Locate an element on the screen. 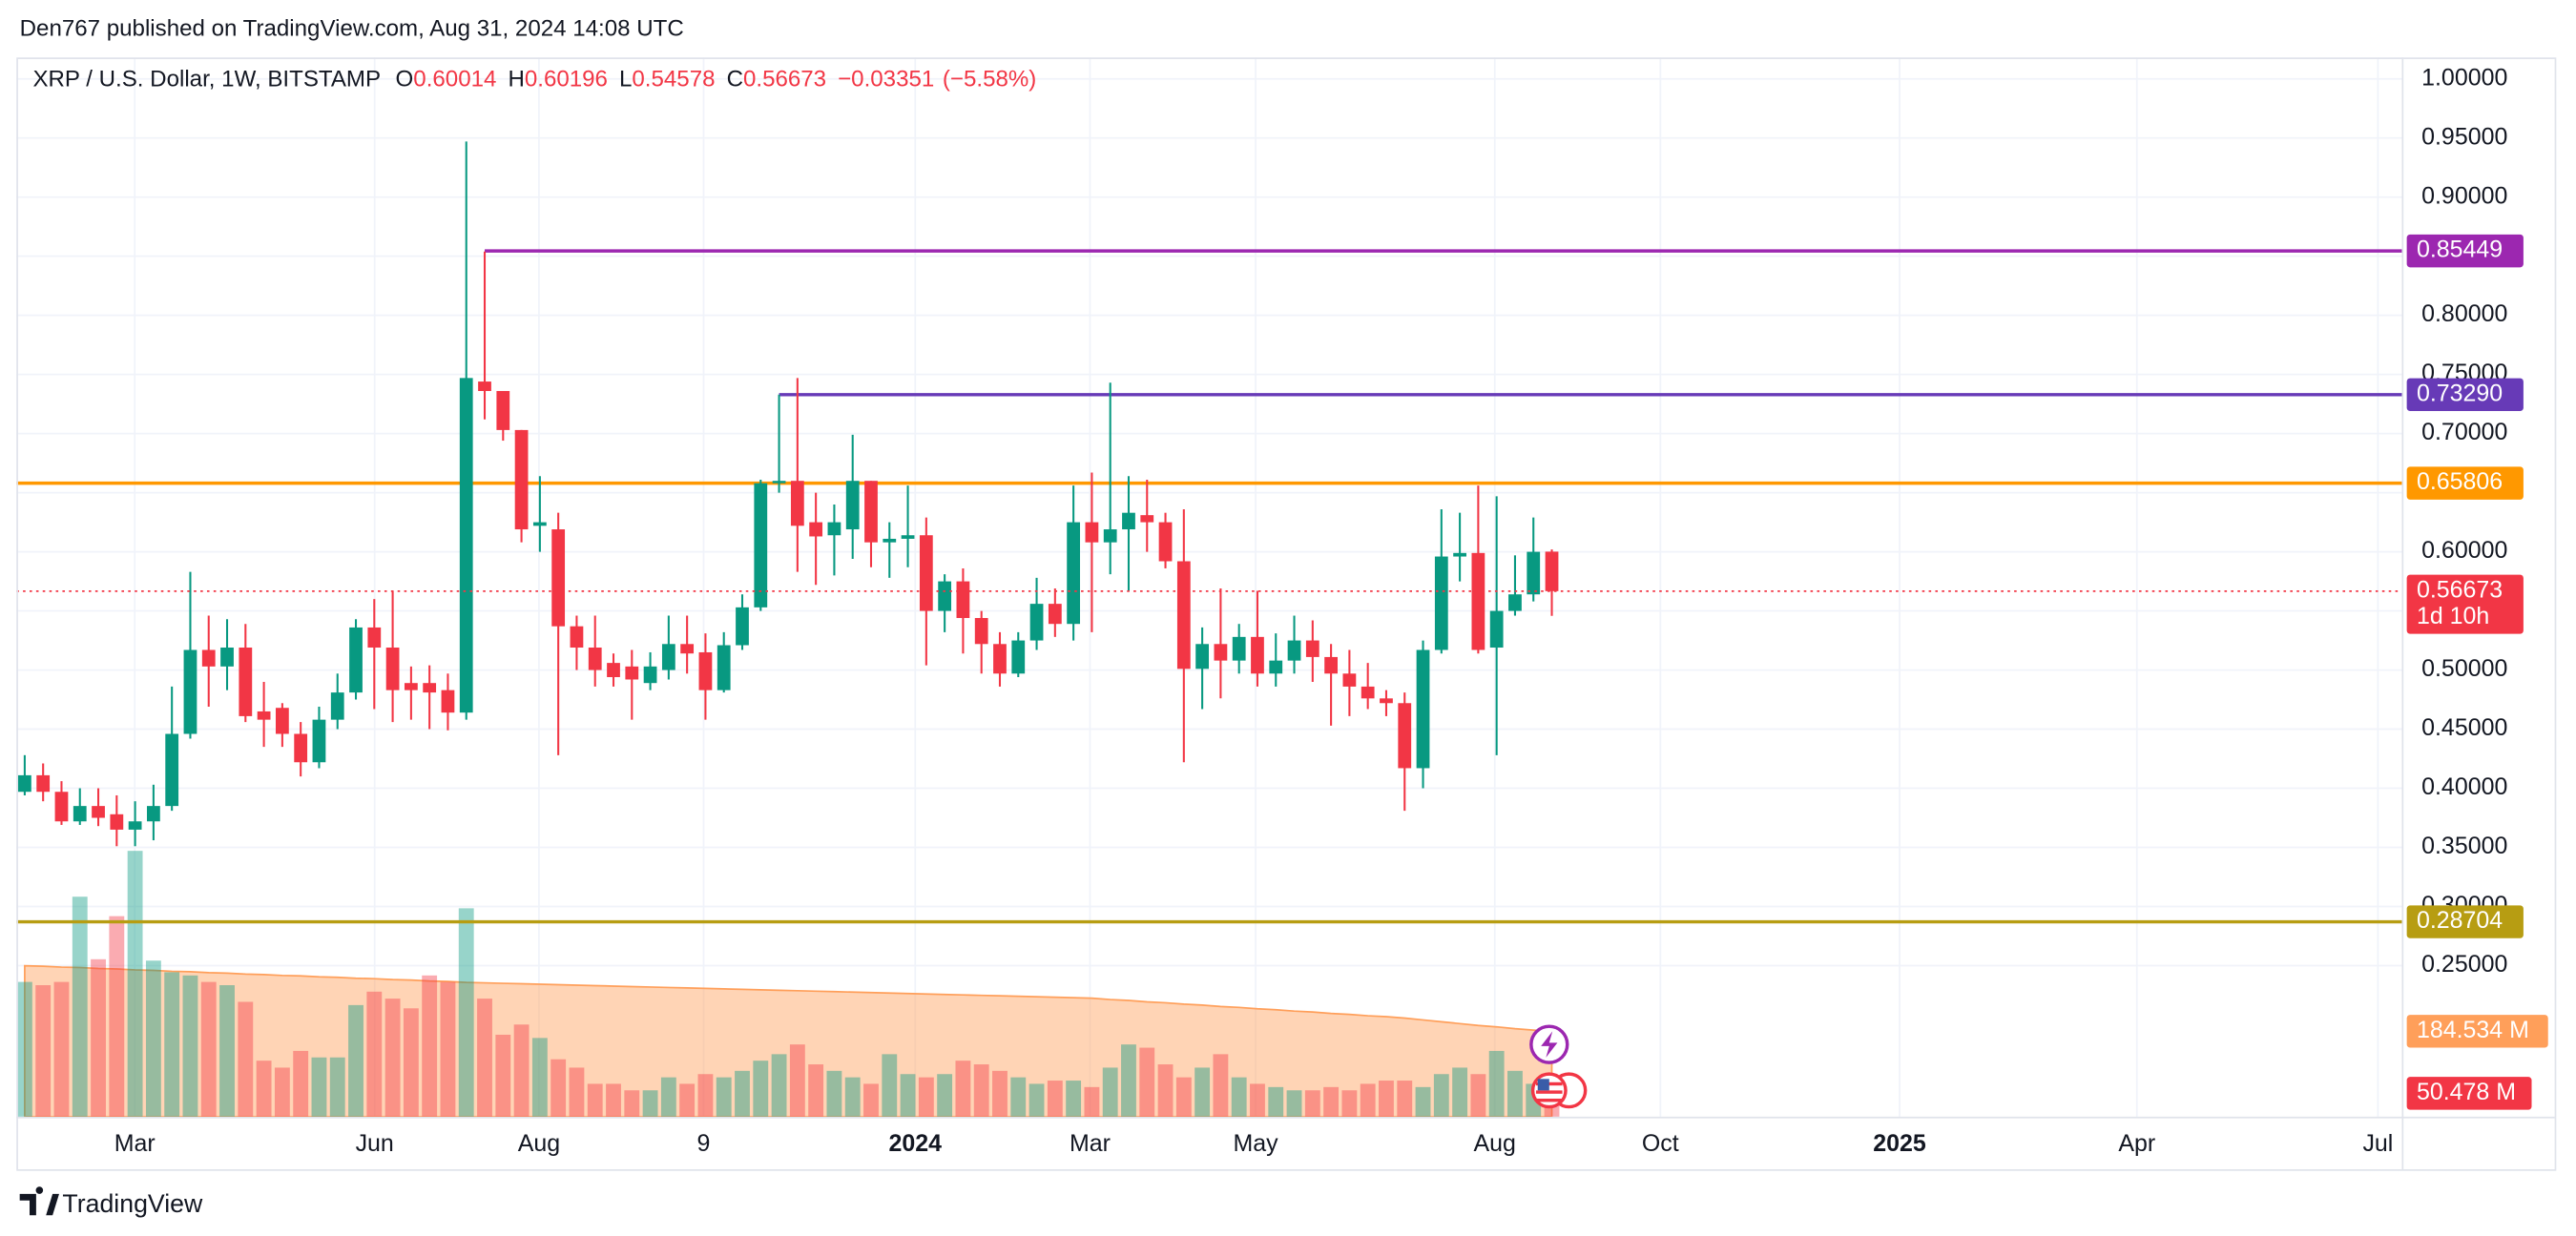  volume-pane is located at coordinates (788, 984).